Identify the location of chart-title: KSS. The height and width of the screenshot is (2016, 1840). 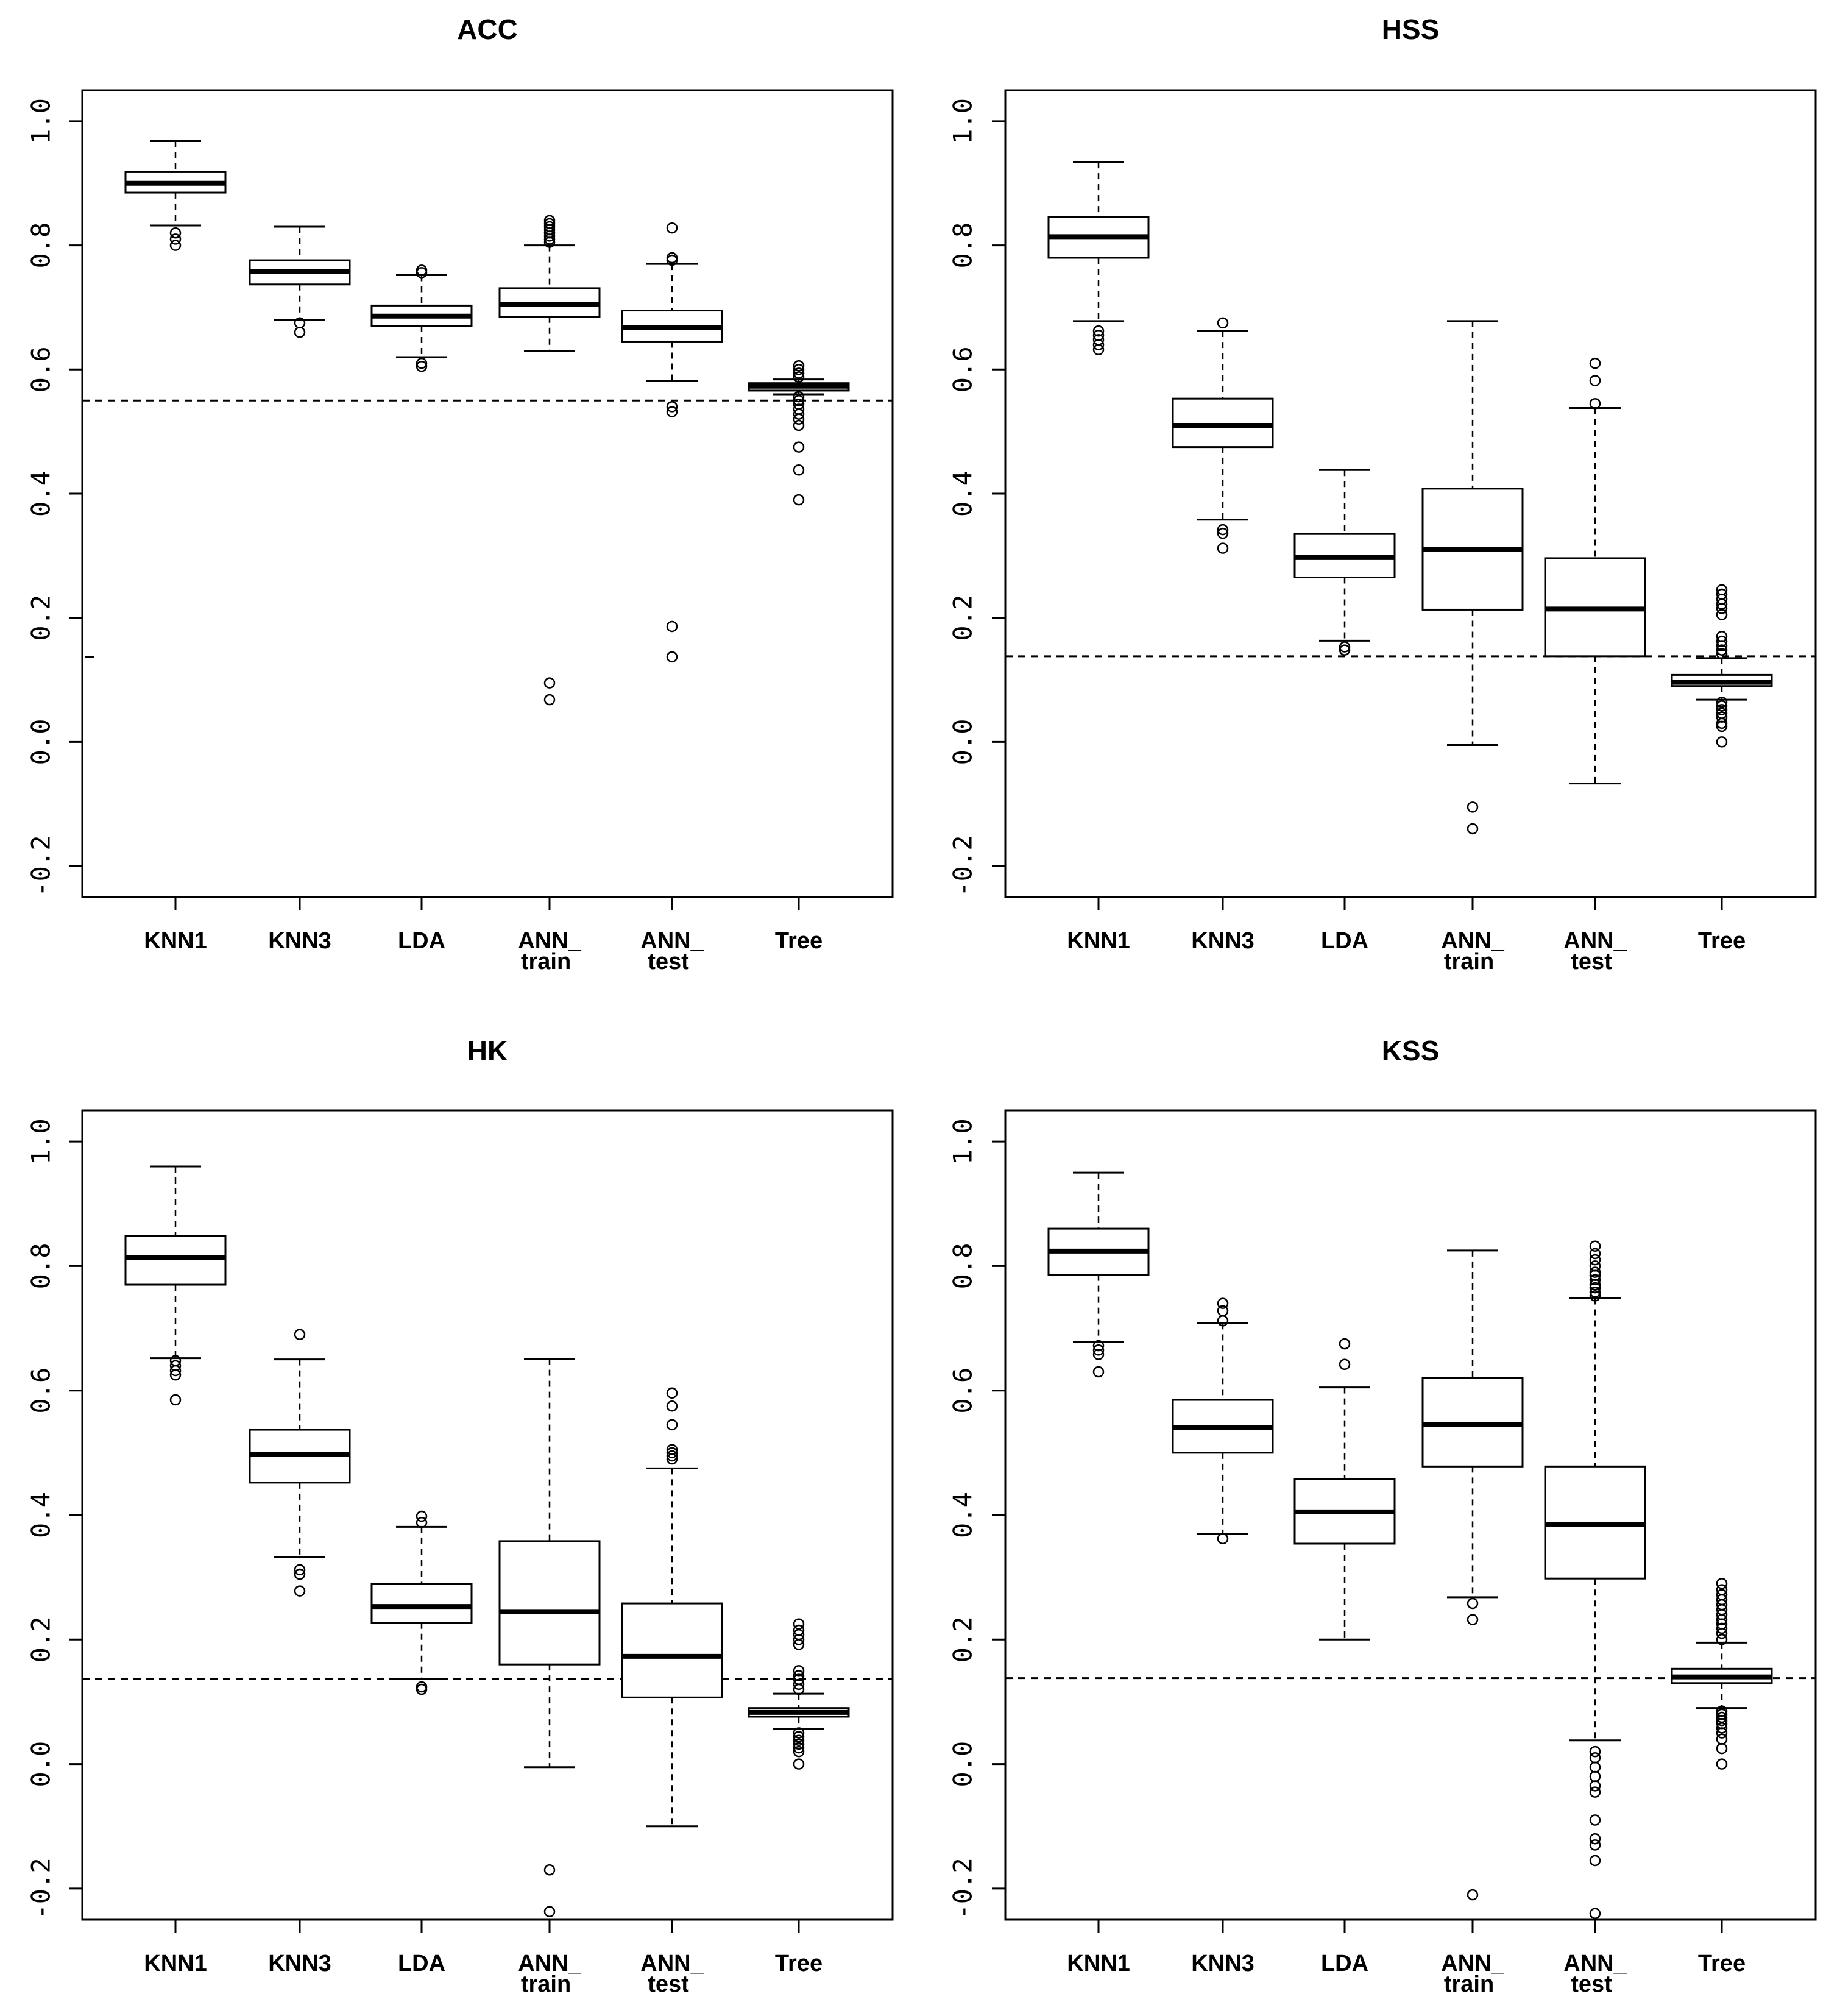
(1411, 1051).